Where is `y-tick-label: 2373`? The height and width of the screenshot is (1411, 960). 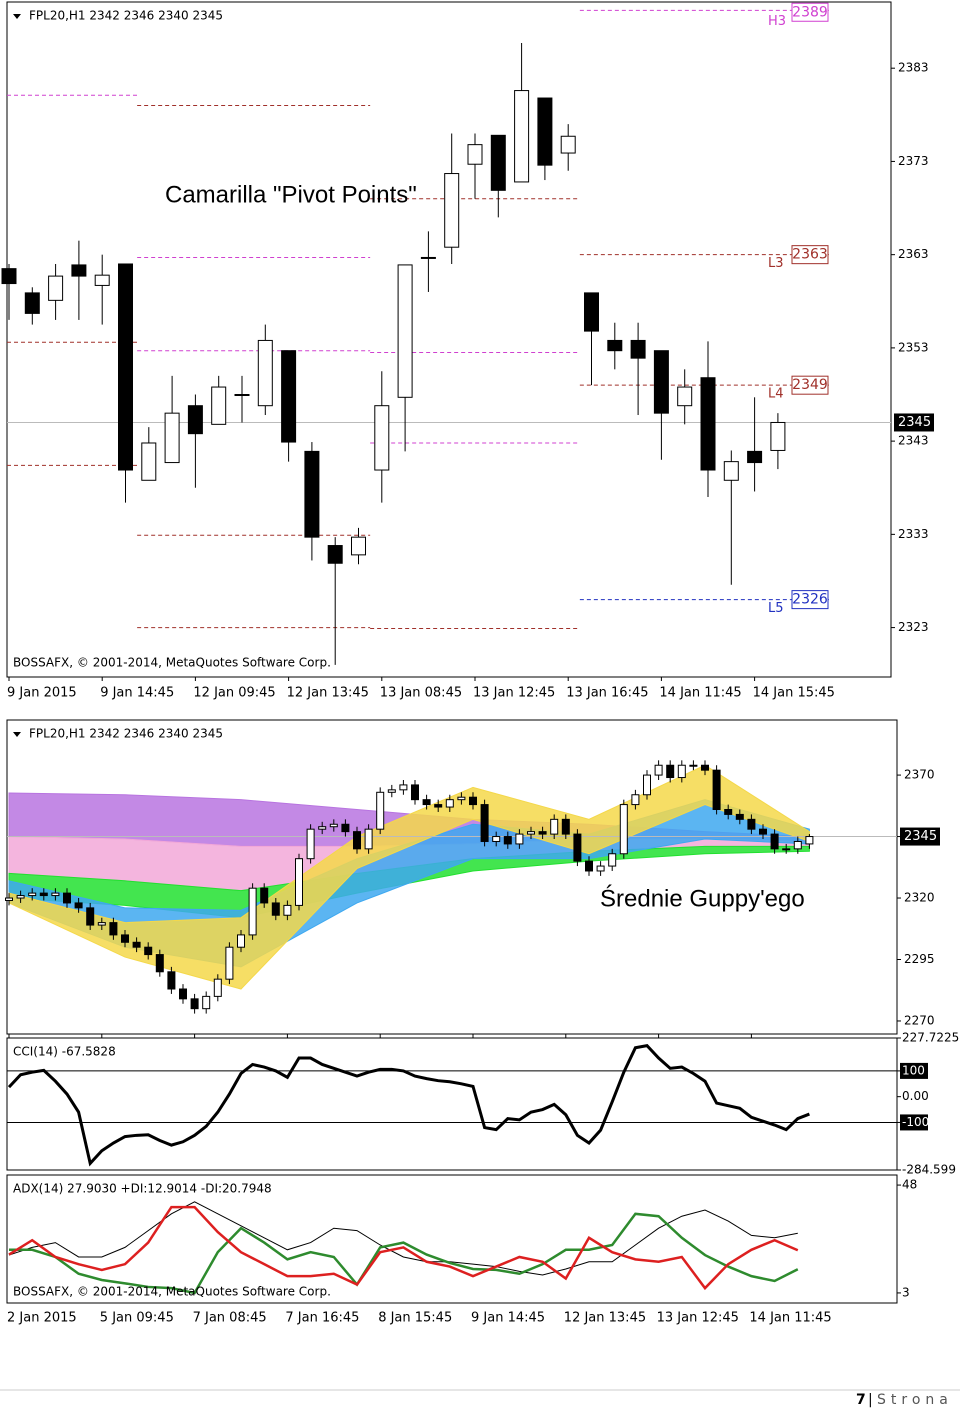
y-tick-label: 2373 is located at coordinates (913, 161).